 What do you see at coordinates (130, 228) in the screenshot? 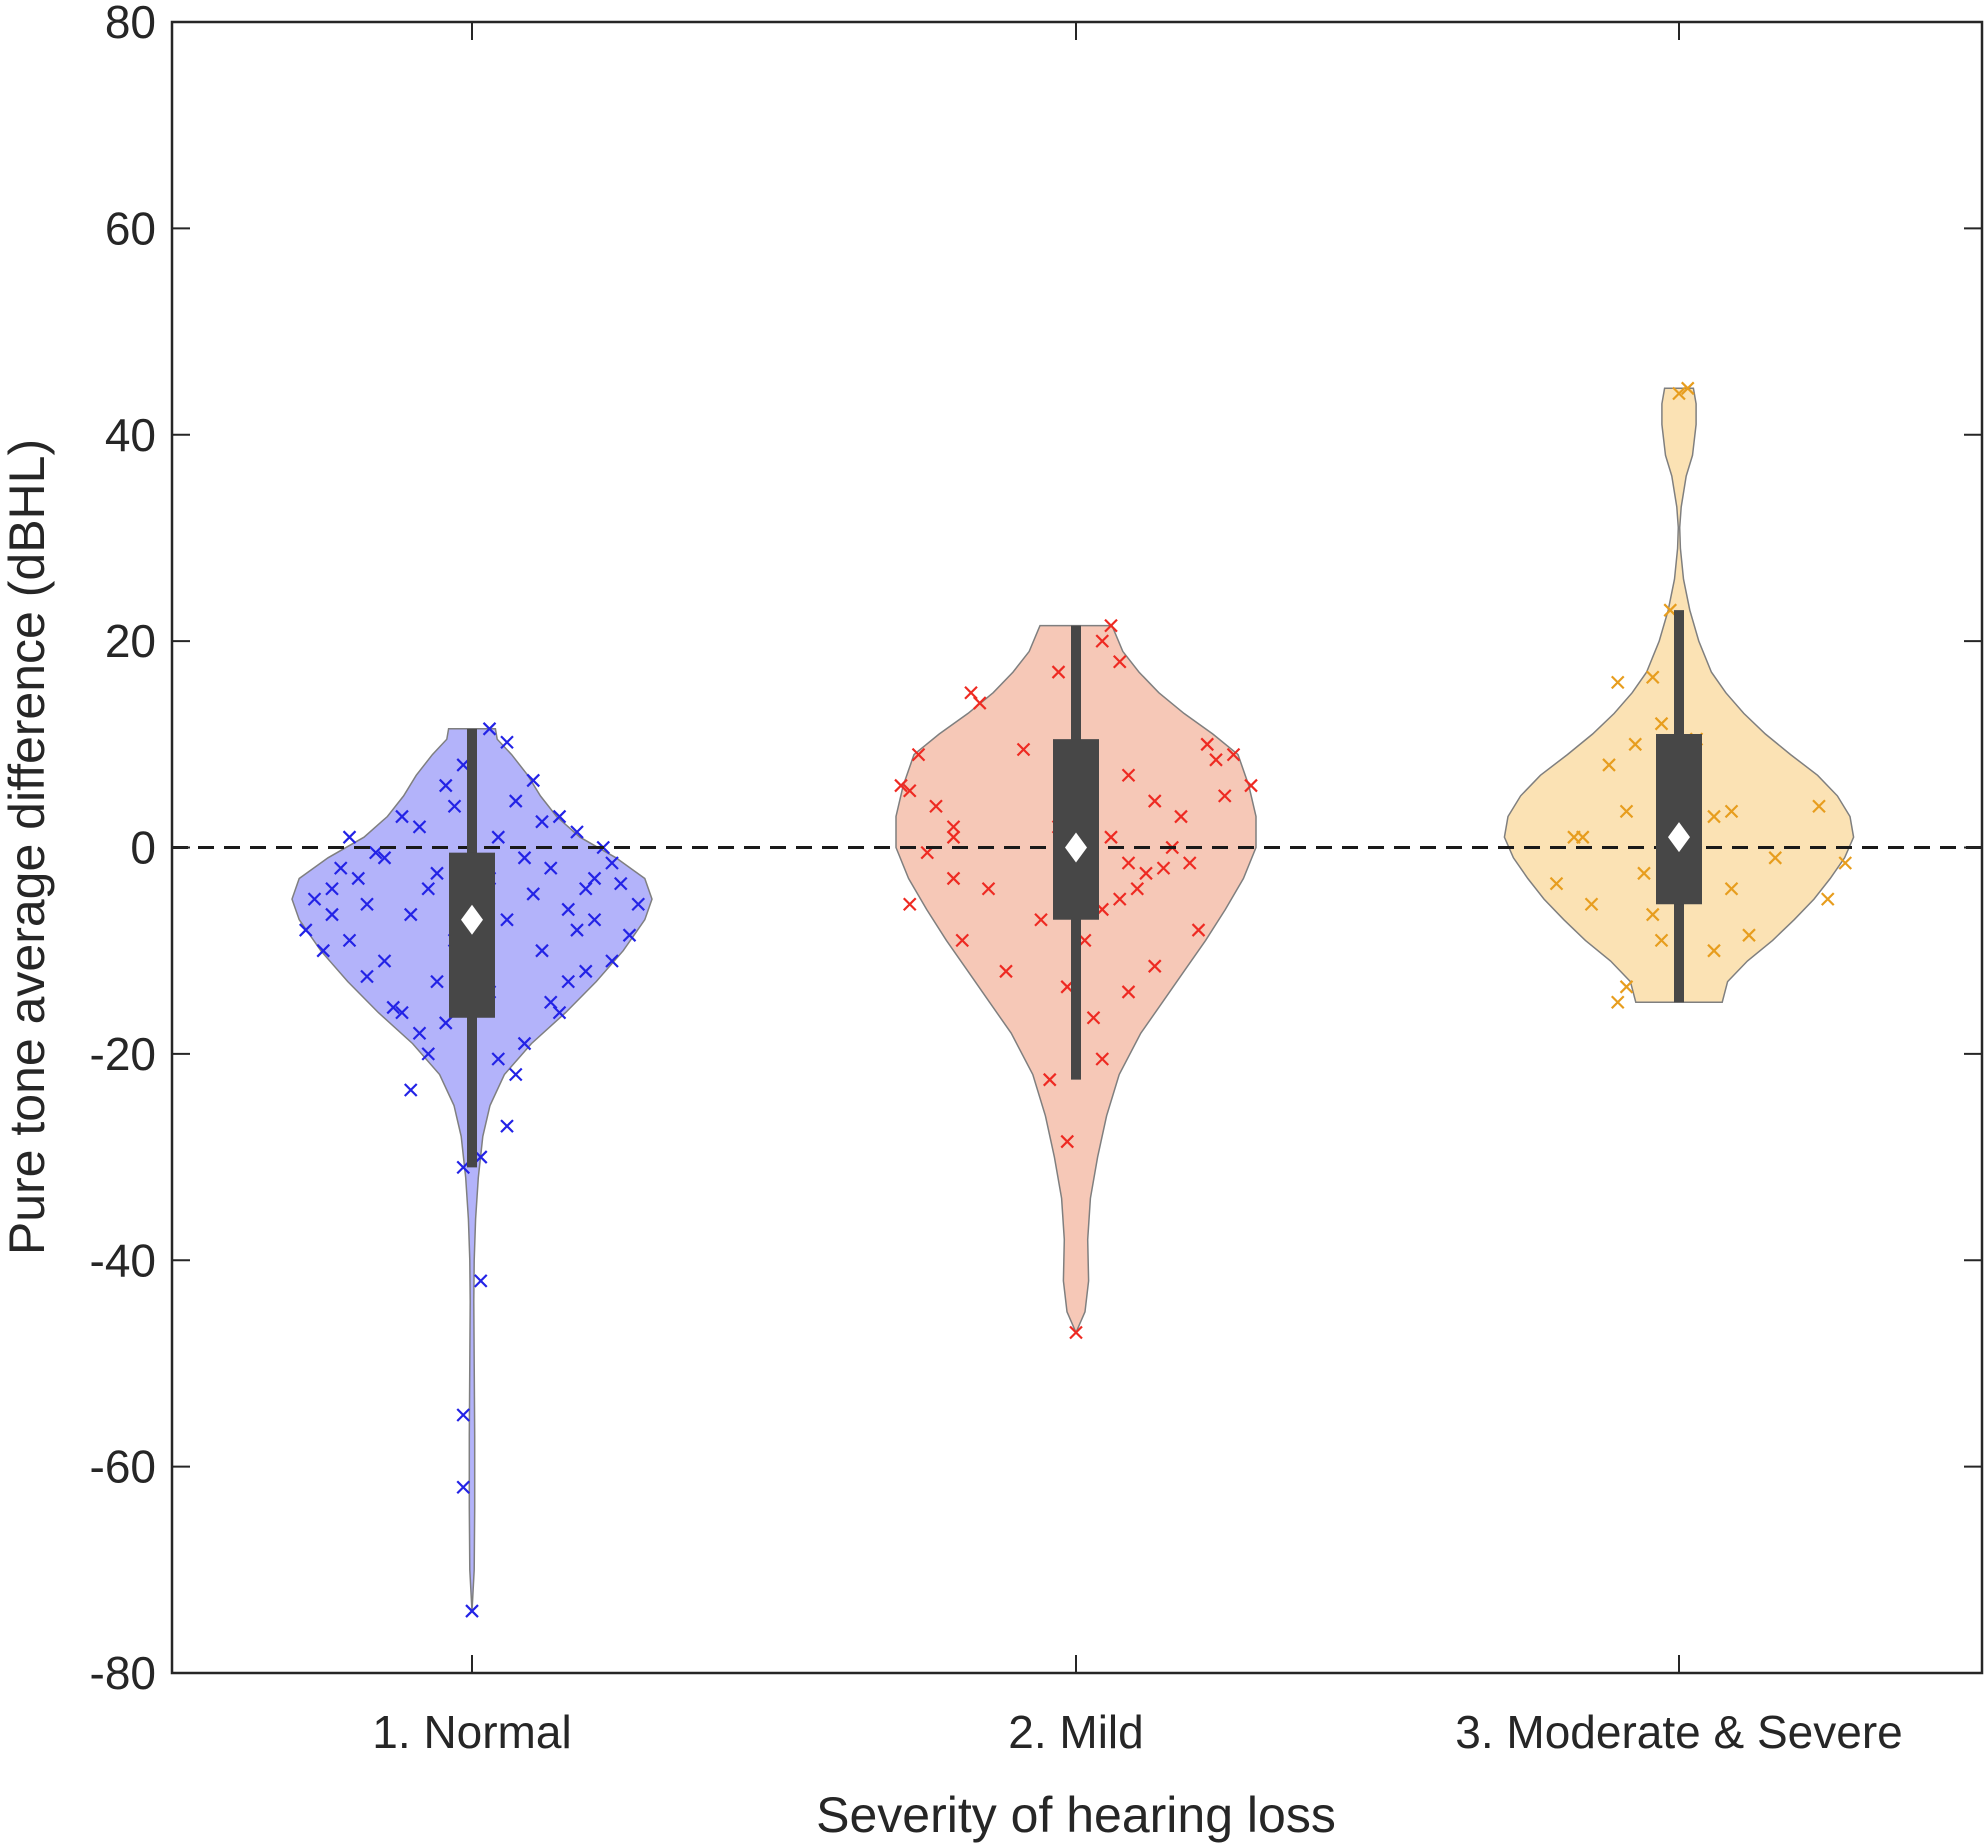
I see `y-tick-label: 60` at bounding box center [130, 228].